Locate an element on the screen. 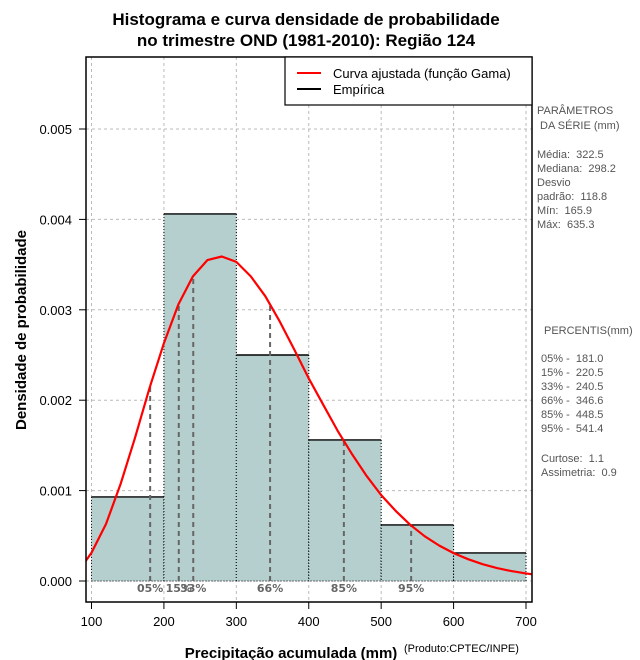 The width and height of the screenshot is (640, 660). x-tick-label: 400 is located at coordinates (309, 621).